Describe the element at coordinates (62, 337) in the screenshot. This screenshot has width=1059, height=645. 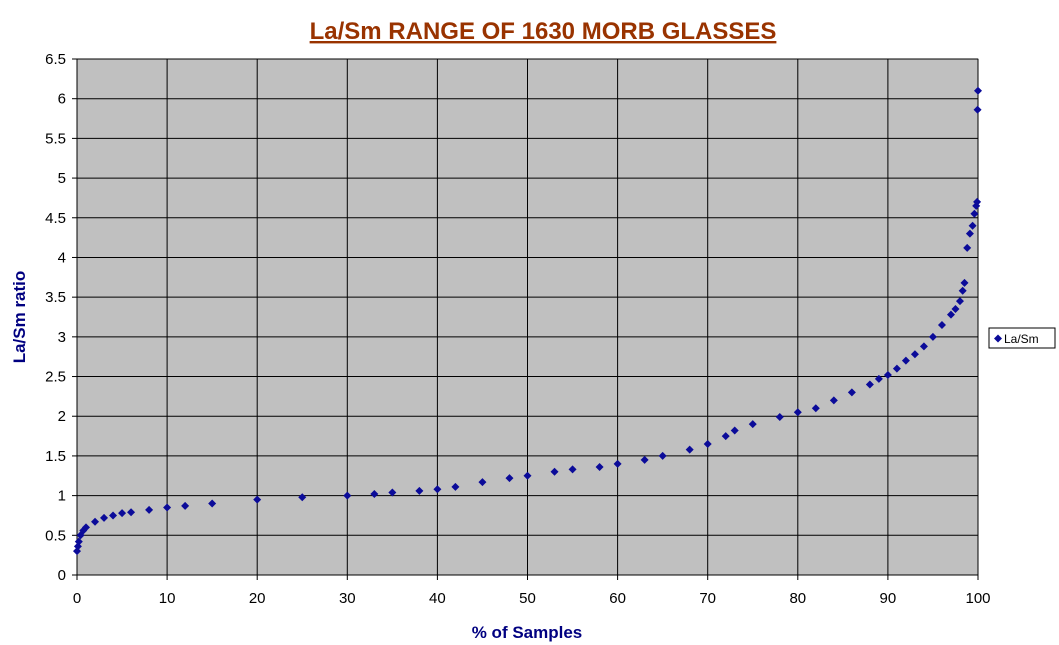
I see `y-tick-label: 3` at that location.